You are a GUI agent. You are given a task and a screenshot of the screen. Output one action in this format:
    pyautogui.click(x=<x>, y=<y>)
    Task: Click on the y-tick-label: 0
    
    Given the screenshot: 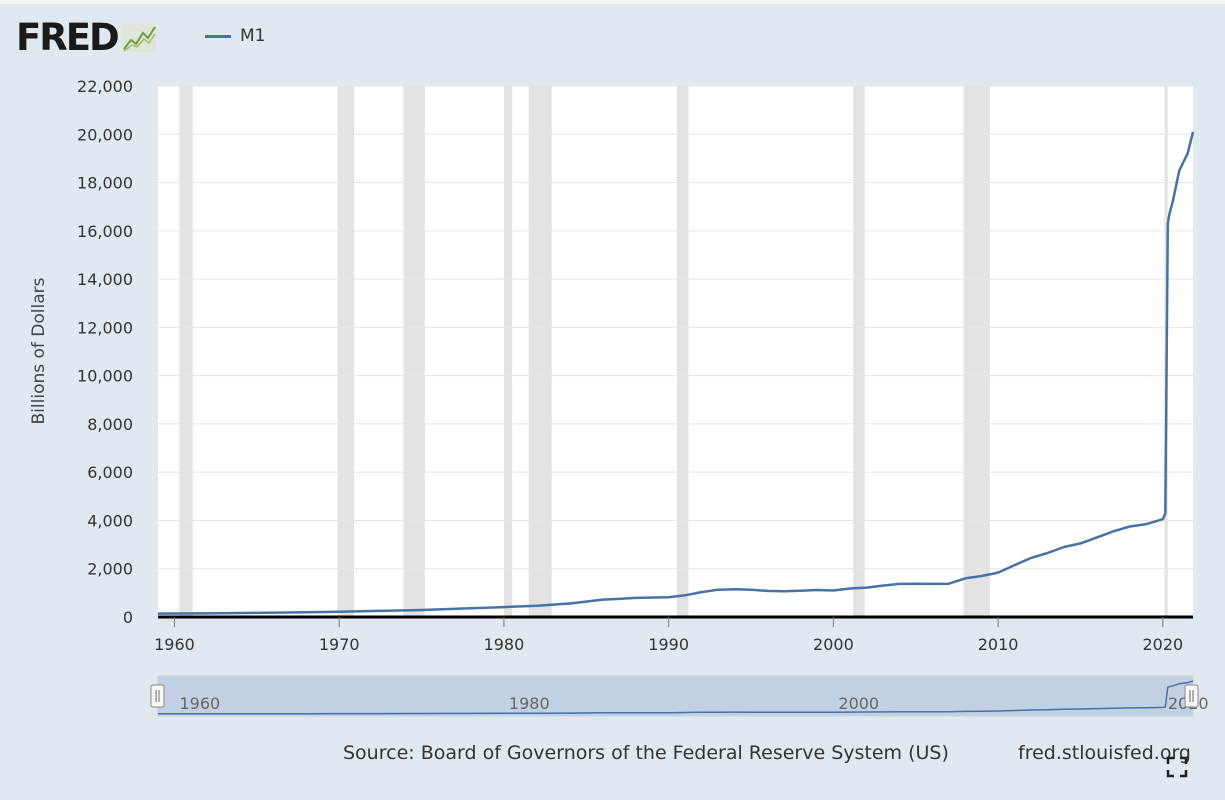 What is the action you would take?
    pyautogui.click(x=128, y=617)
    